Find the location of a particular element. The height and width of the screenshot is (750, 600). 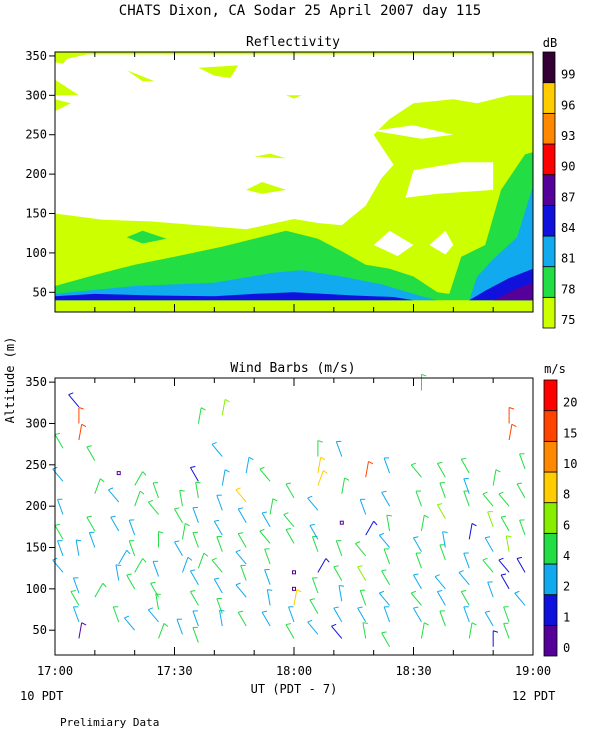

reflectivity-colorbar-swatch is located at coordinates (549, 190).